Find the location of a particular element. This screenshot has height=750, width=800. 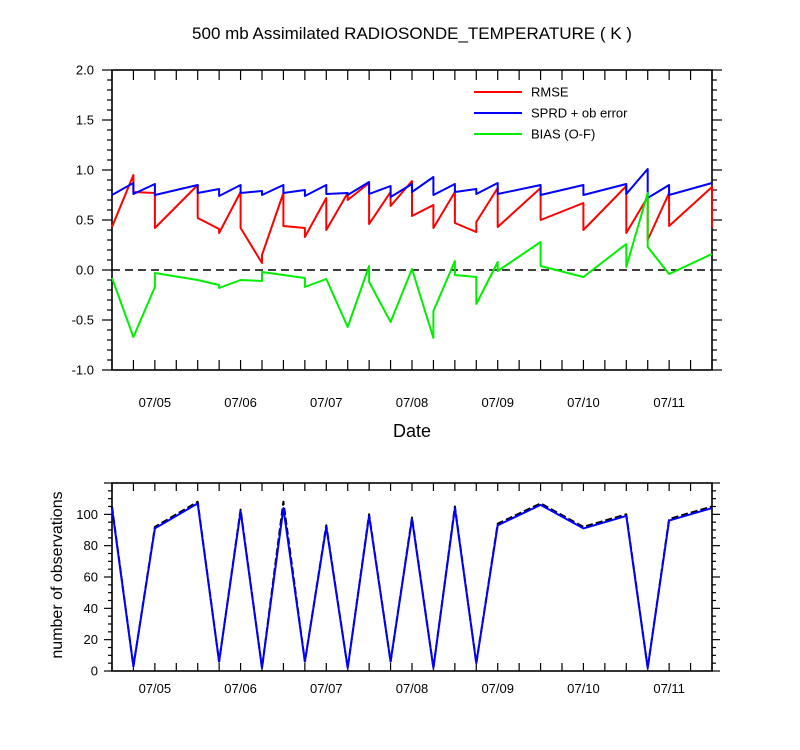

y-tick-label: 40 is located at coordinates (91, 608).